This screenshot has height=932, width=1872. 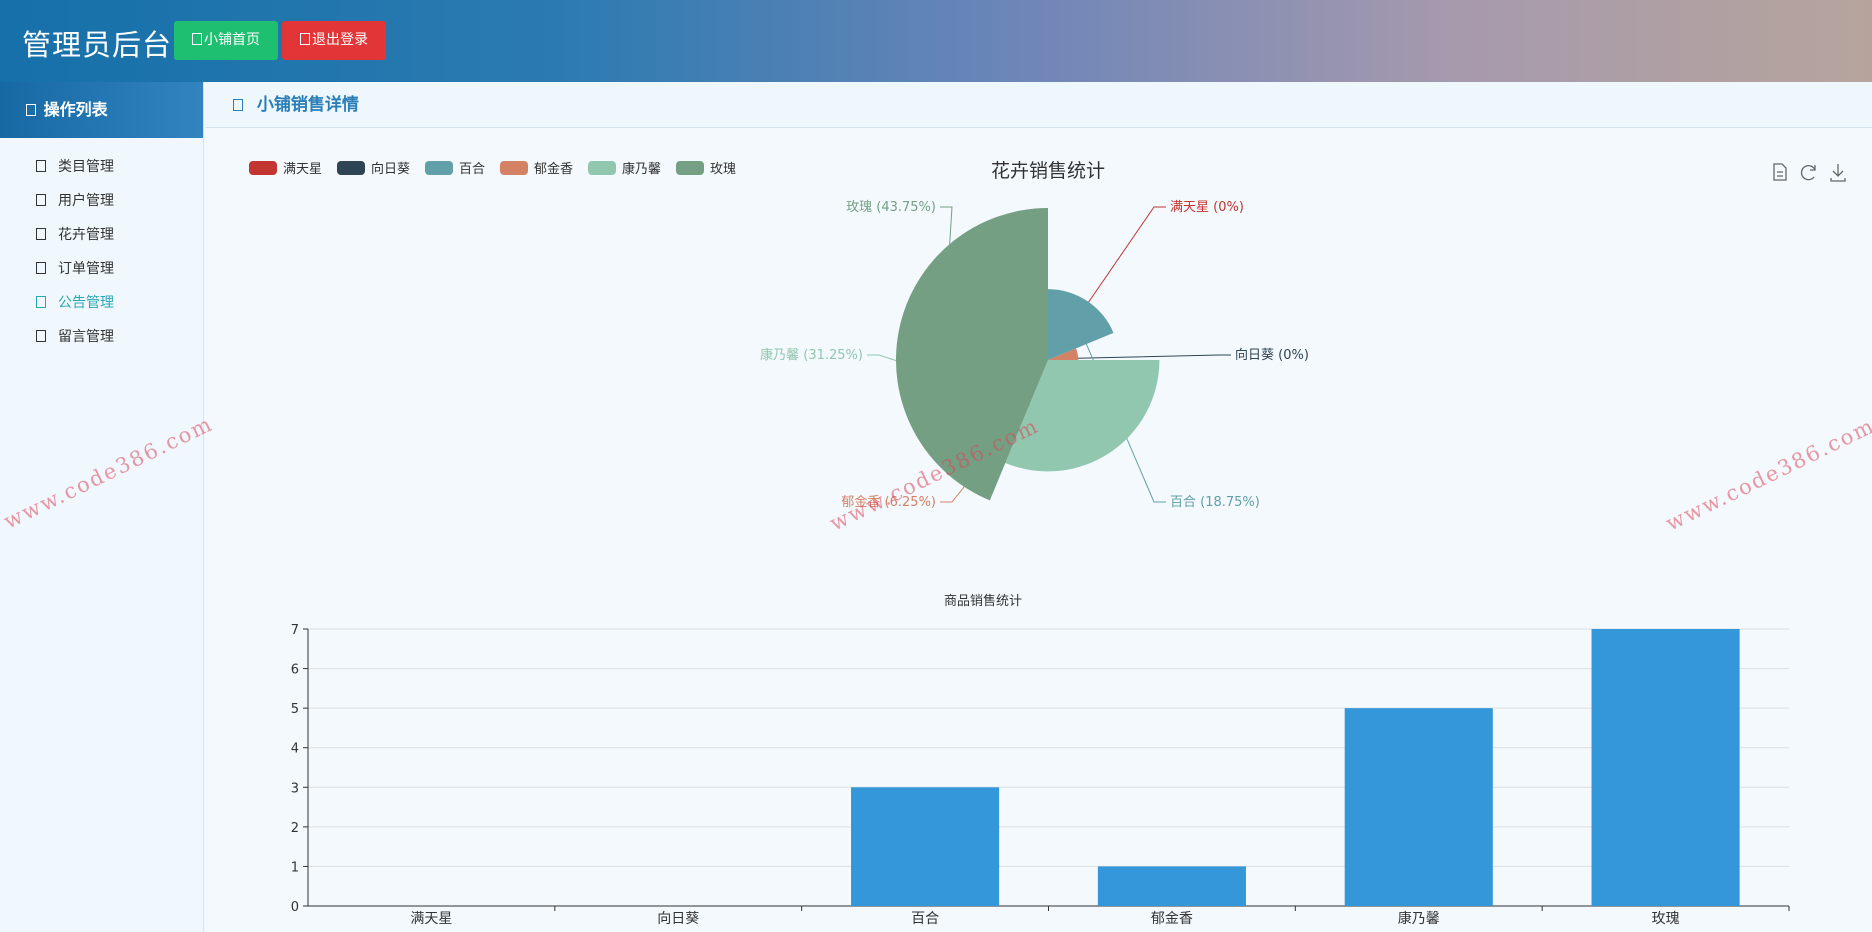 I want to click on pie-label: 满天星 (0%), so click(x=1207, y=207).